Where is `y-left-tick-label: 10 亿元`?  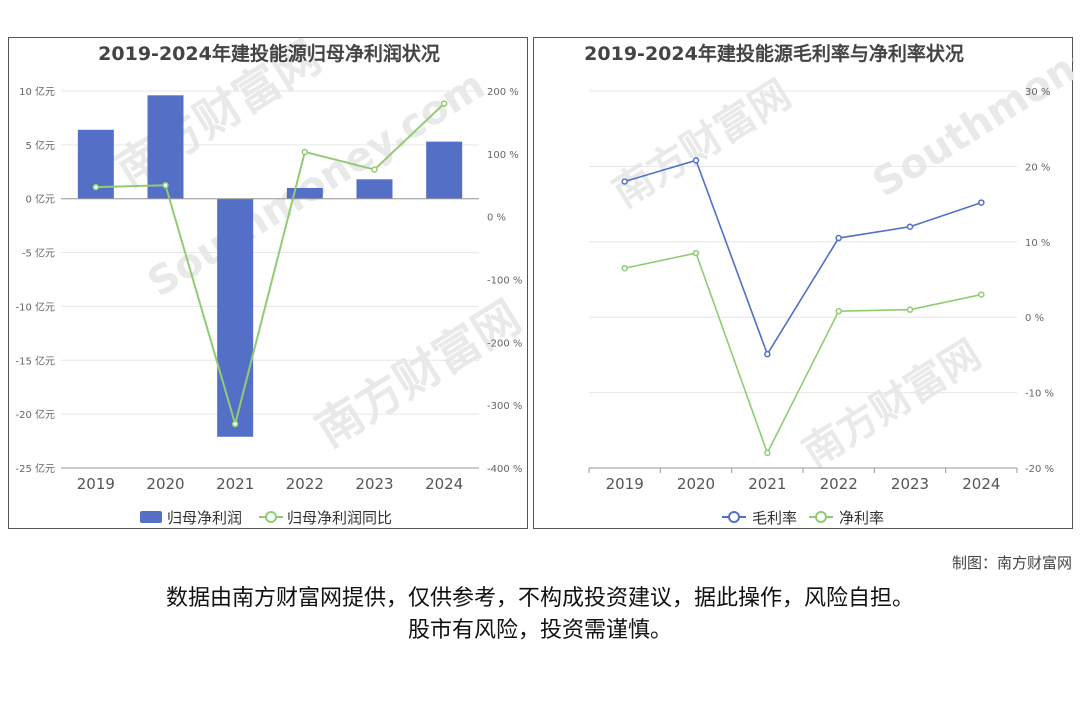
y-left-tick-label: 10 亿元 is located at coordinates (37, 91).